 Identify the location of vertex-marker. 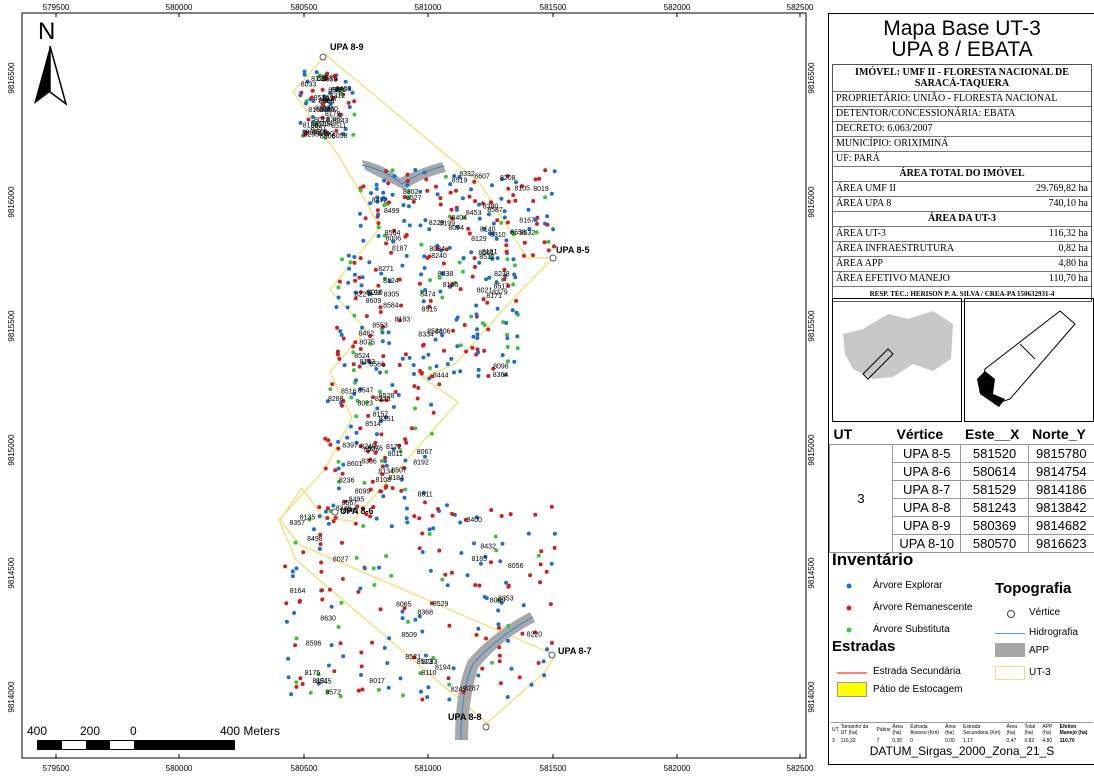
(323, 57).